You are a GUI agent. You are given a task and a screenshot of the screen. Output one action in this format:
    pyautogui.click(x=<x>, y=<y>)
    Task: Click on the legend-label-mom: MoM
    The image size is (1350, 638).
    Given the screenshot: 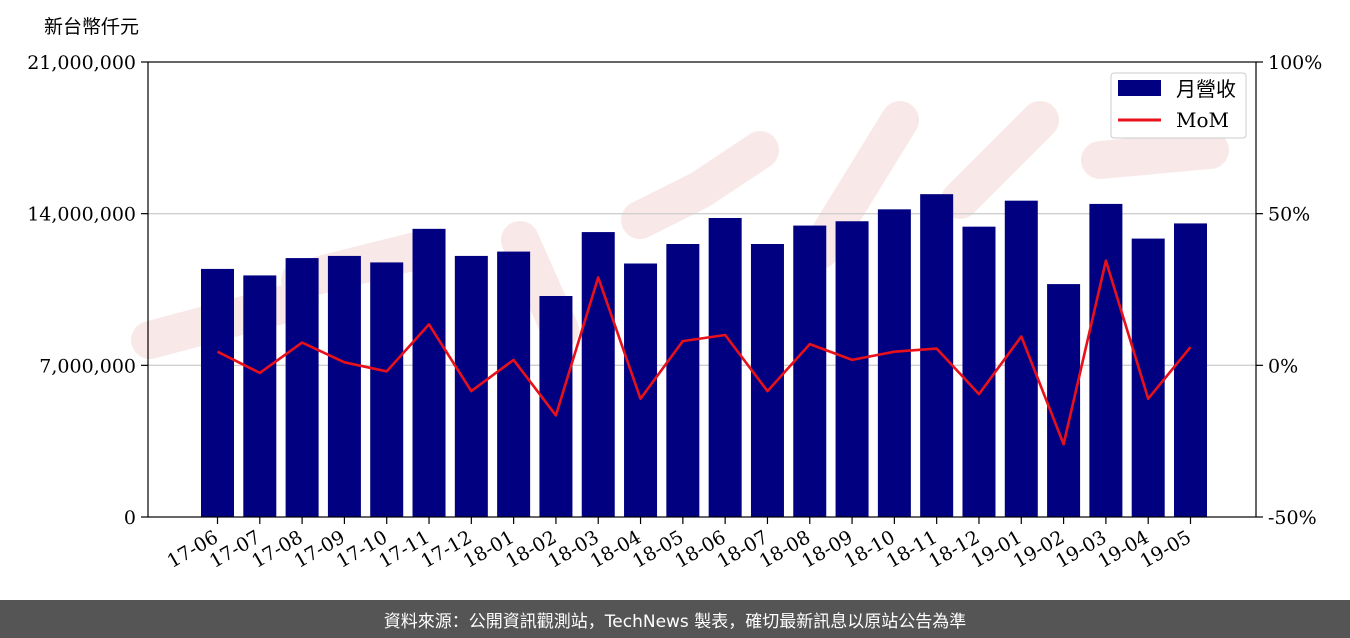 What is the action you would take?
    pyautogui.click(x=1202, y=120)
    